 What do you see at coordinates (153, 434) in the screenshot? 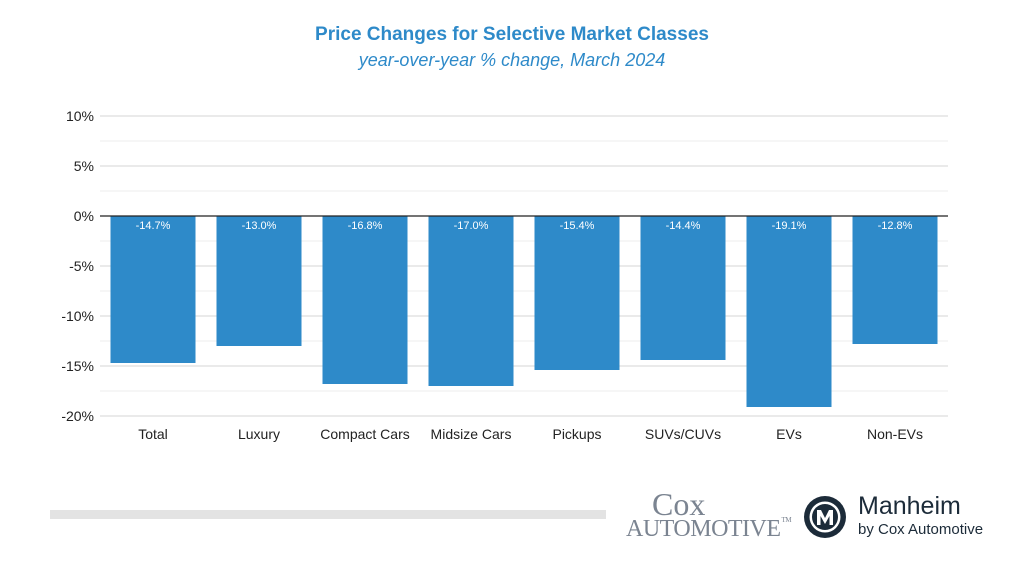
I see `x-tick-label: Total` at bounding box center [153, 434].